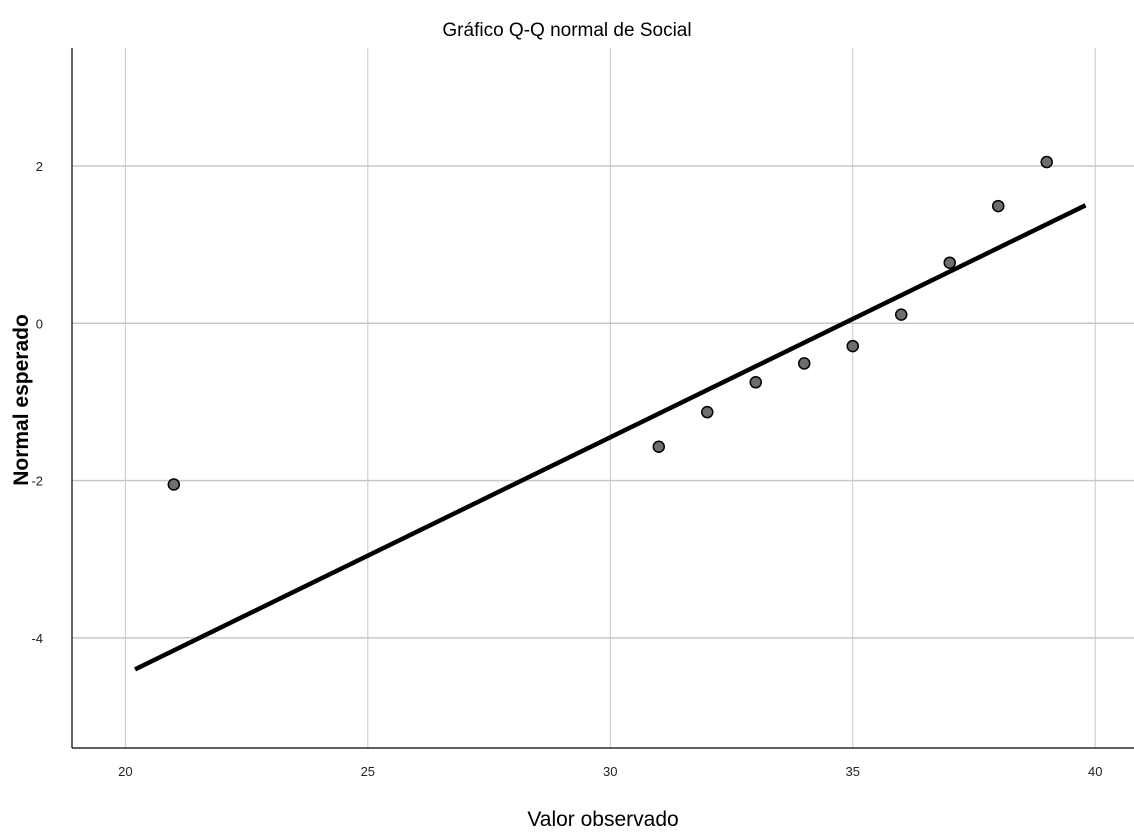  Describe the element at coordinates (39, 323) in the screenshot. I see `y-tick-label: 0` at that location.